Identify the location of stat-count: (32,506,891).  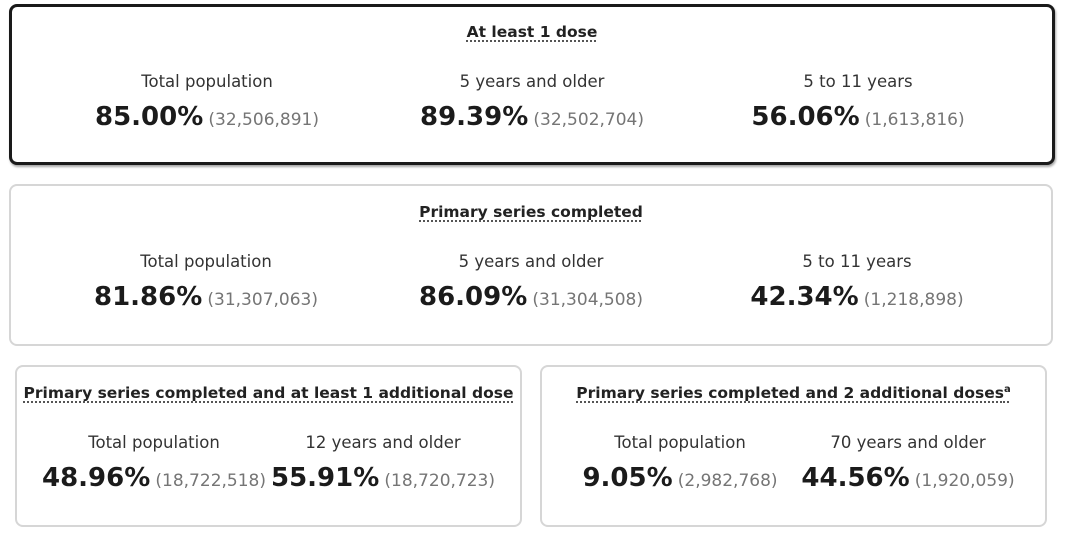
(263, 120).